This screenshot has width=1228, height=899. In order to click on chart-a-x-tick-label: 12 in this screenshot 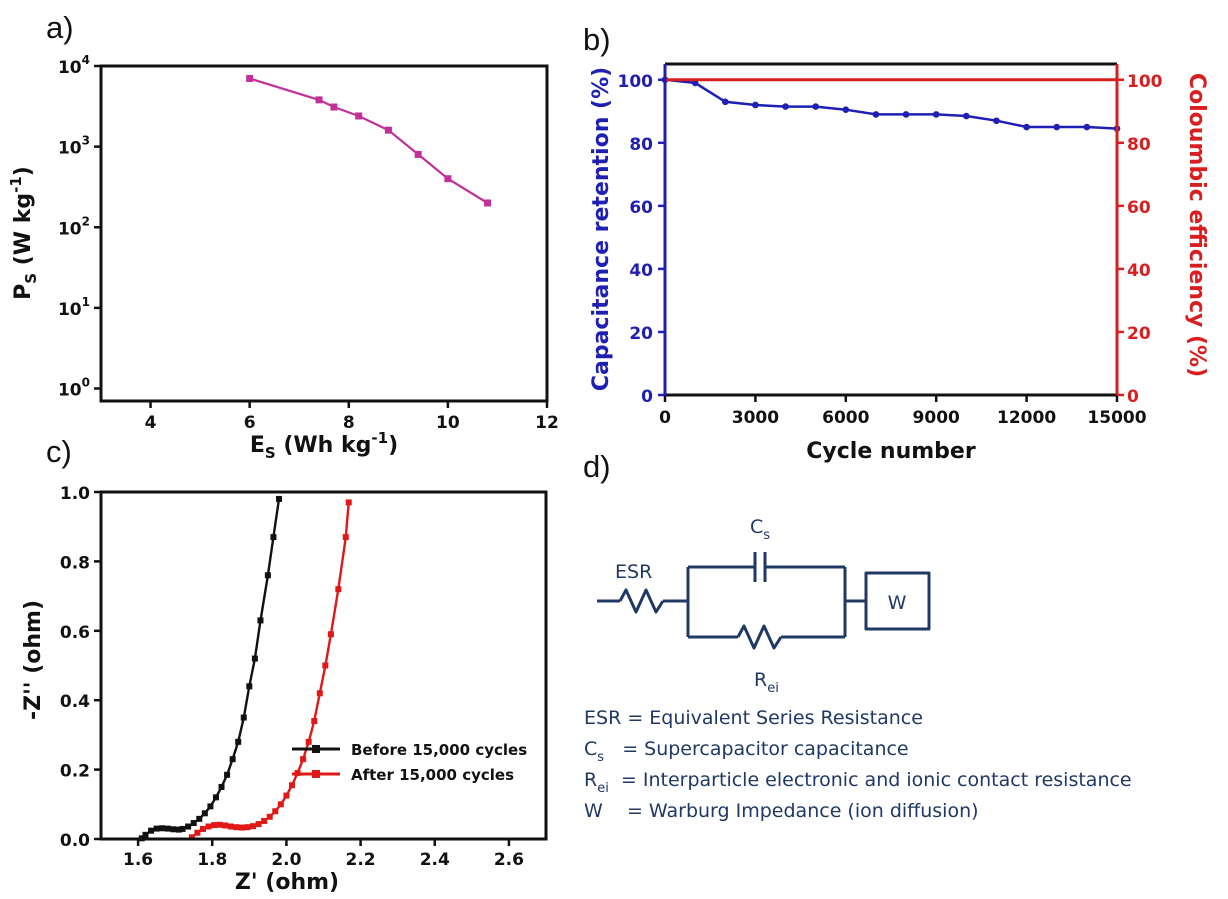, I will do `click(547, 423)`.